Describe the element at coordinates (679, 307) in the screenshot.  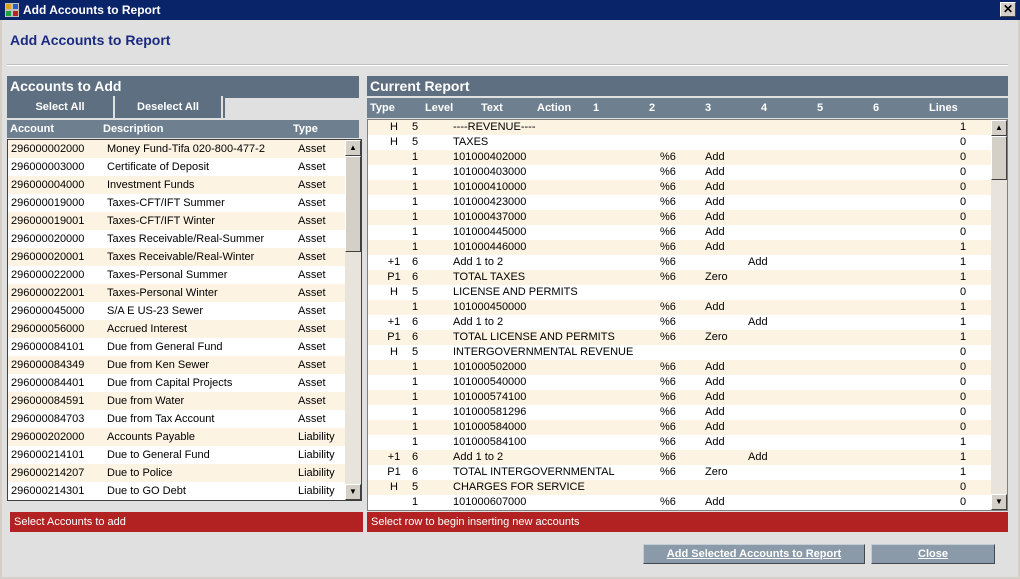
I see `report-row: 1 101000450000 %6 Add 1` at that location.